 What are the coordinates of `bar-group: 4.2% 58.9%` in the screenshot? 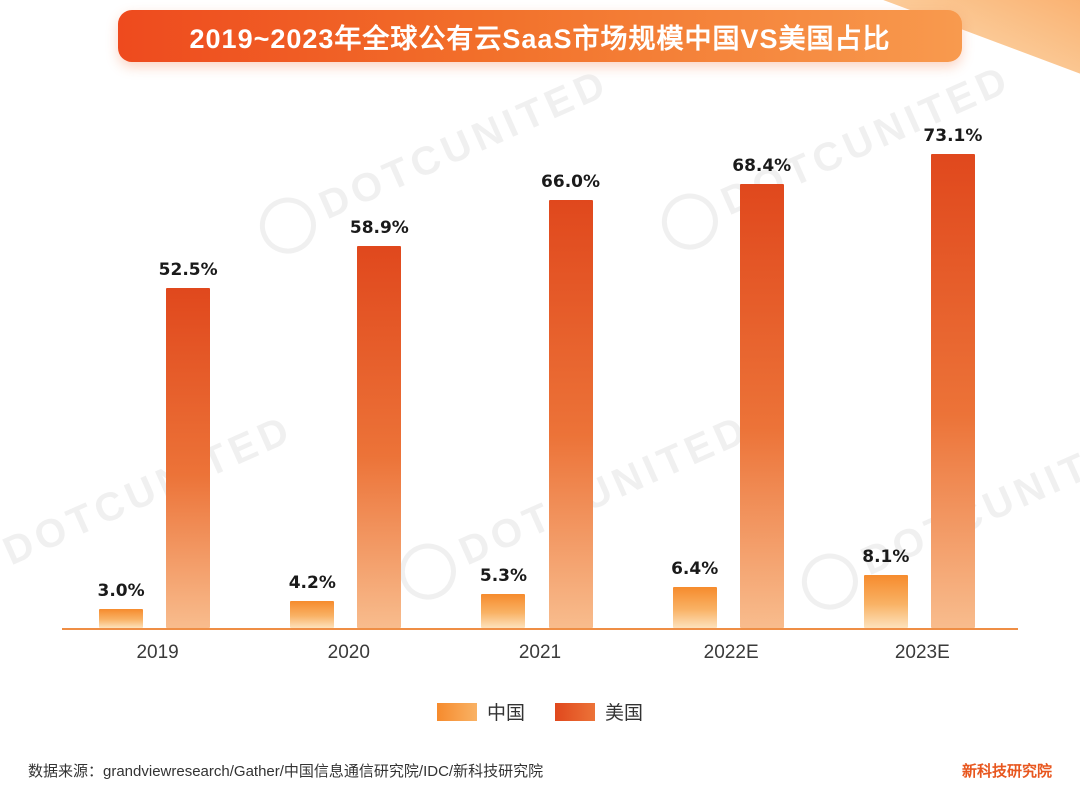 It's located at (349, 423).